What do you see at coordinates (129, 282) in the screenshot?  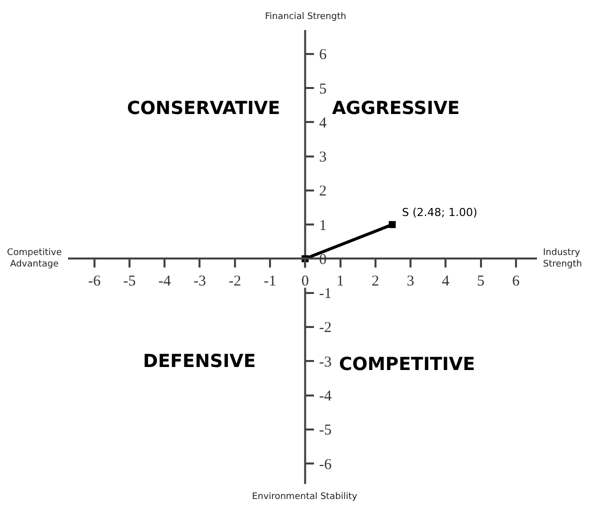 I see `x-tick-label: -5` at bounding box center [129, 282].